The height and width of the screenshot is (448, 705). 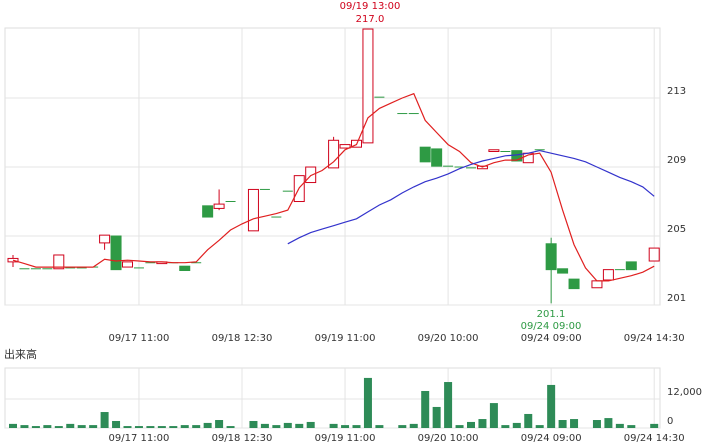 What do you see at coordinates (684, 392) in the screenshot?
I see `y-tick-label: 12,000` at bounding box center [684, 392].